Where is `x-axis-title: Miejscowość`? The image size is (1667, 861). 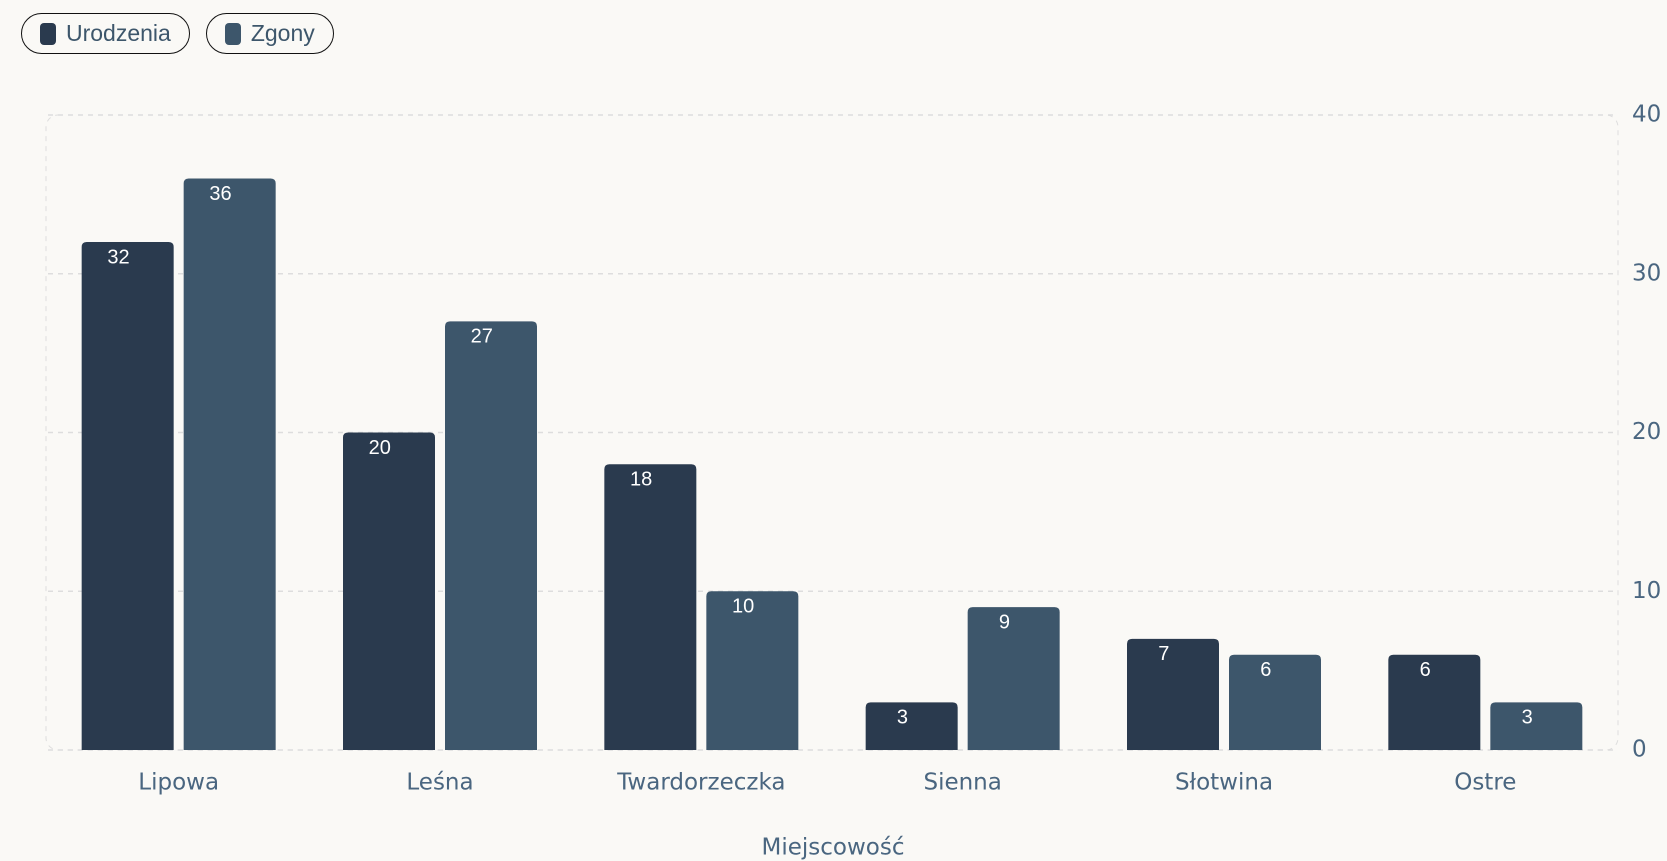 x-axis-title: Miejscowość is located at coordinates (833, 848).